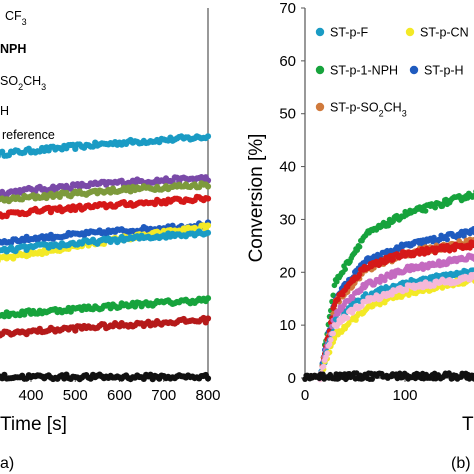 The image size is (474, 474). I want to click on legend-label: reference, so click(28, 135).